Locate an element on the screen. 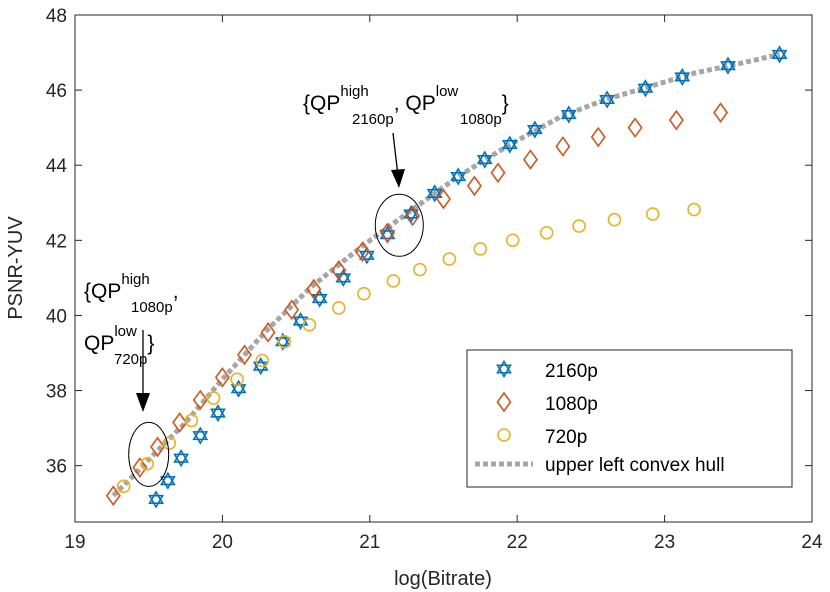 Image resolution: width=830 pixels, height=592 pixels. anno2-sup-low: low is located at coordinates (125, 331).